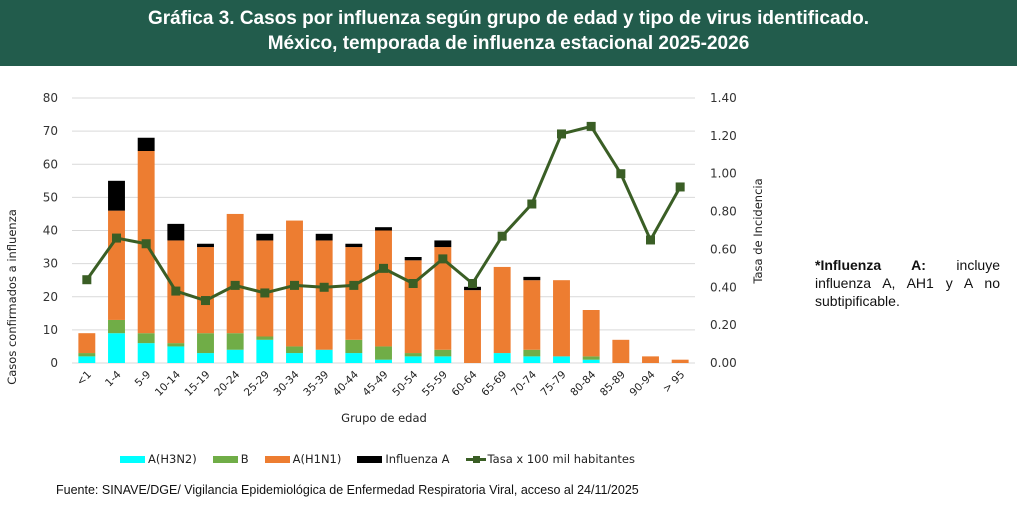  What do you see at coordinates (50, 231) in the screenshot?
I see `y-tick-label: 40` at bounding box center [50, 231].